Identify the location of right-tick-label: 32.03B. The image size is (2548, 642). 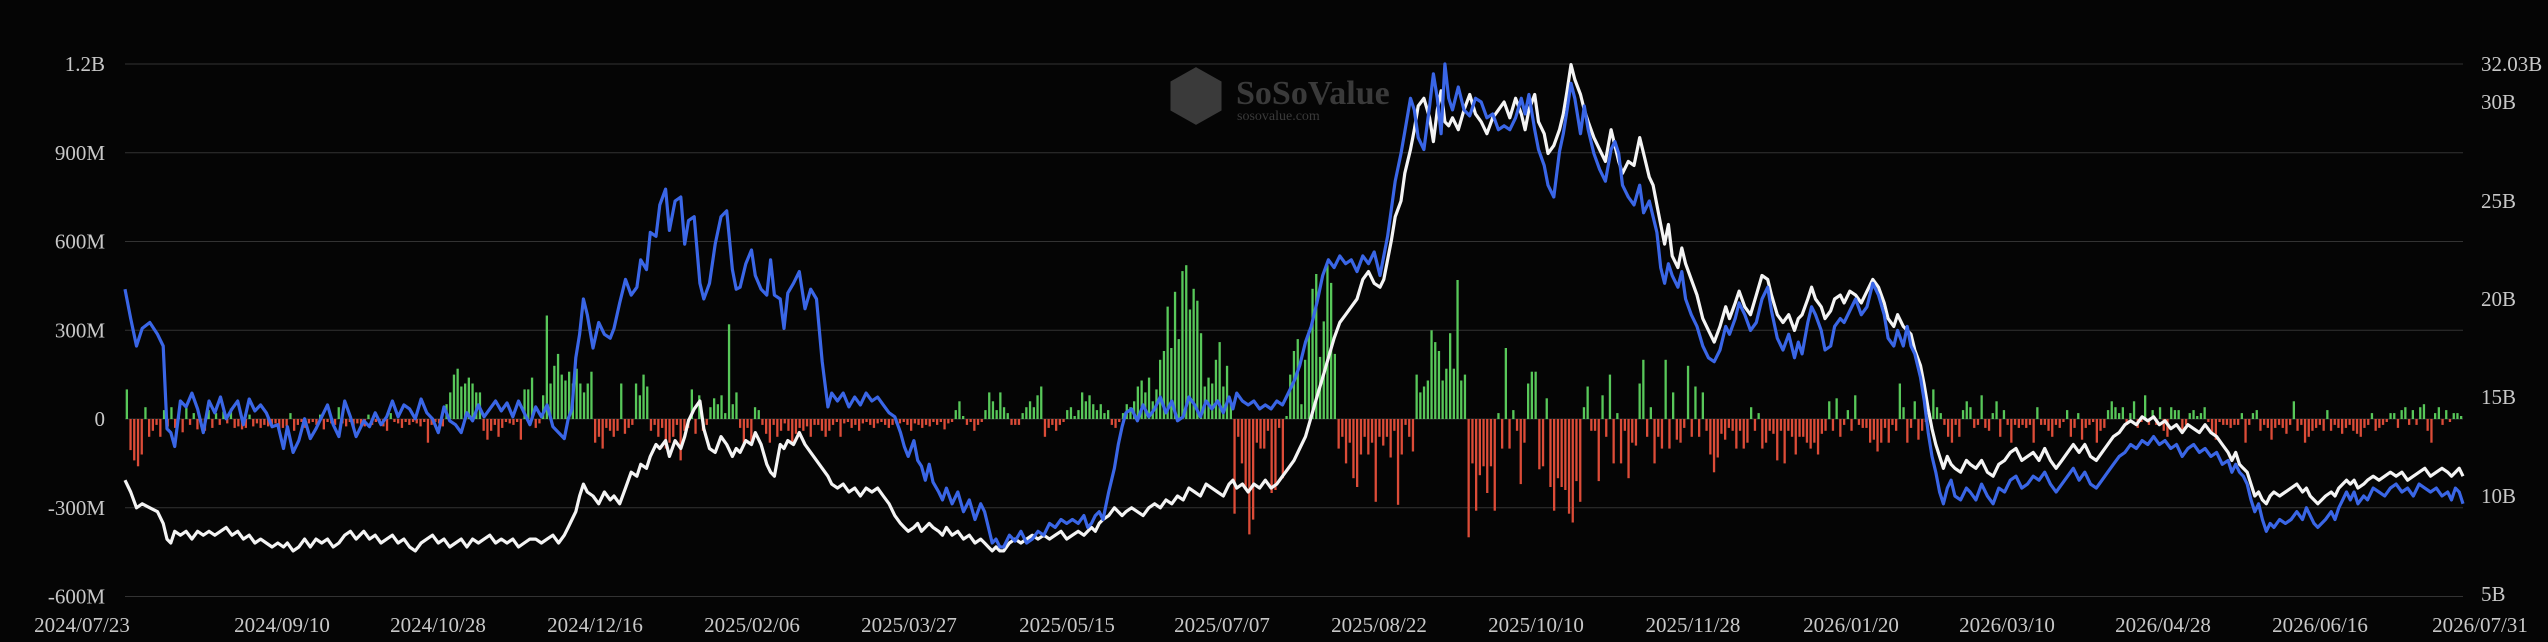
(2511, 64).